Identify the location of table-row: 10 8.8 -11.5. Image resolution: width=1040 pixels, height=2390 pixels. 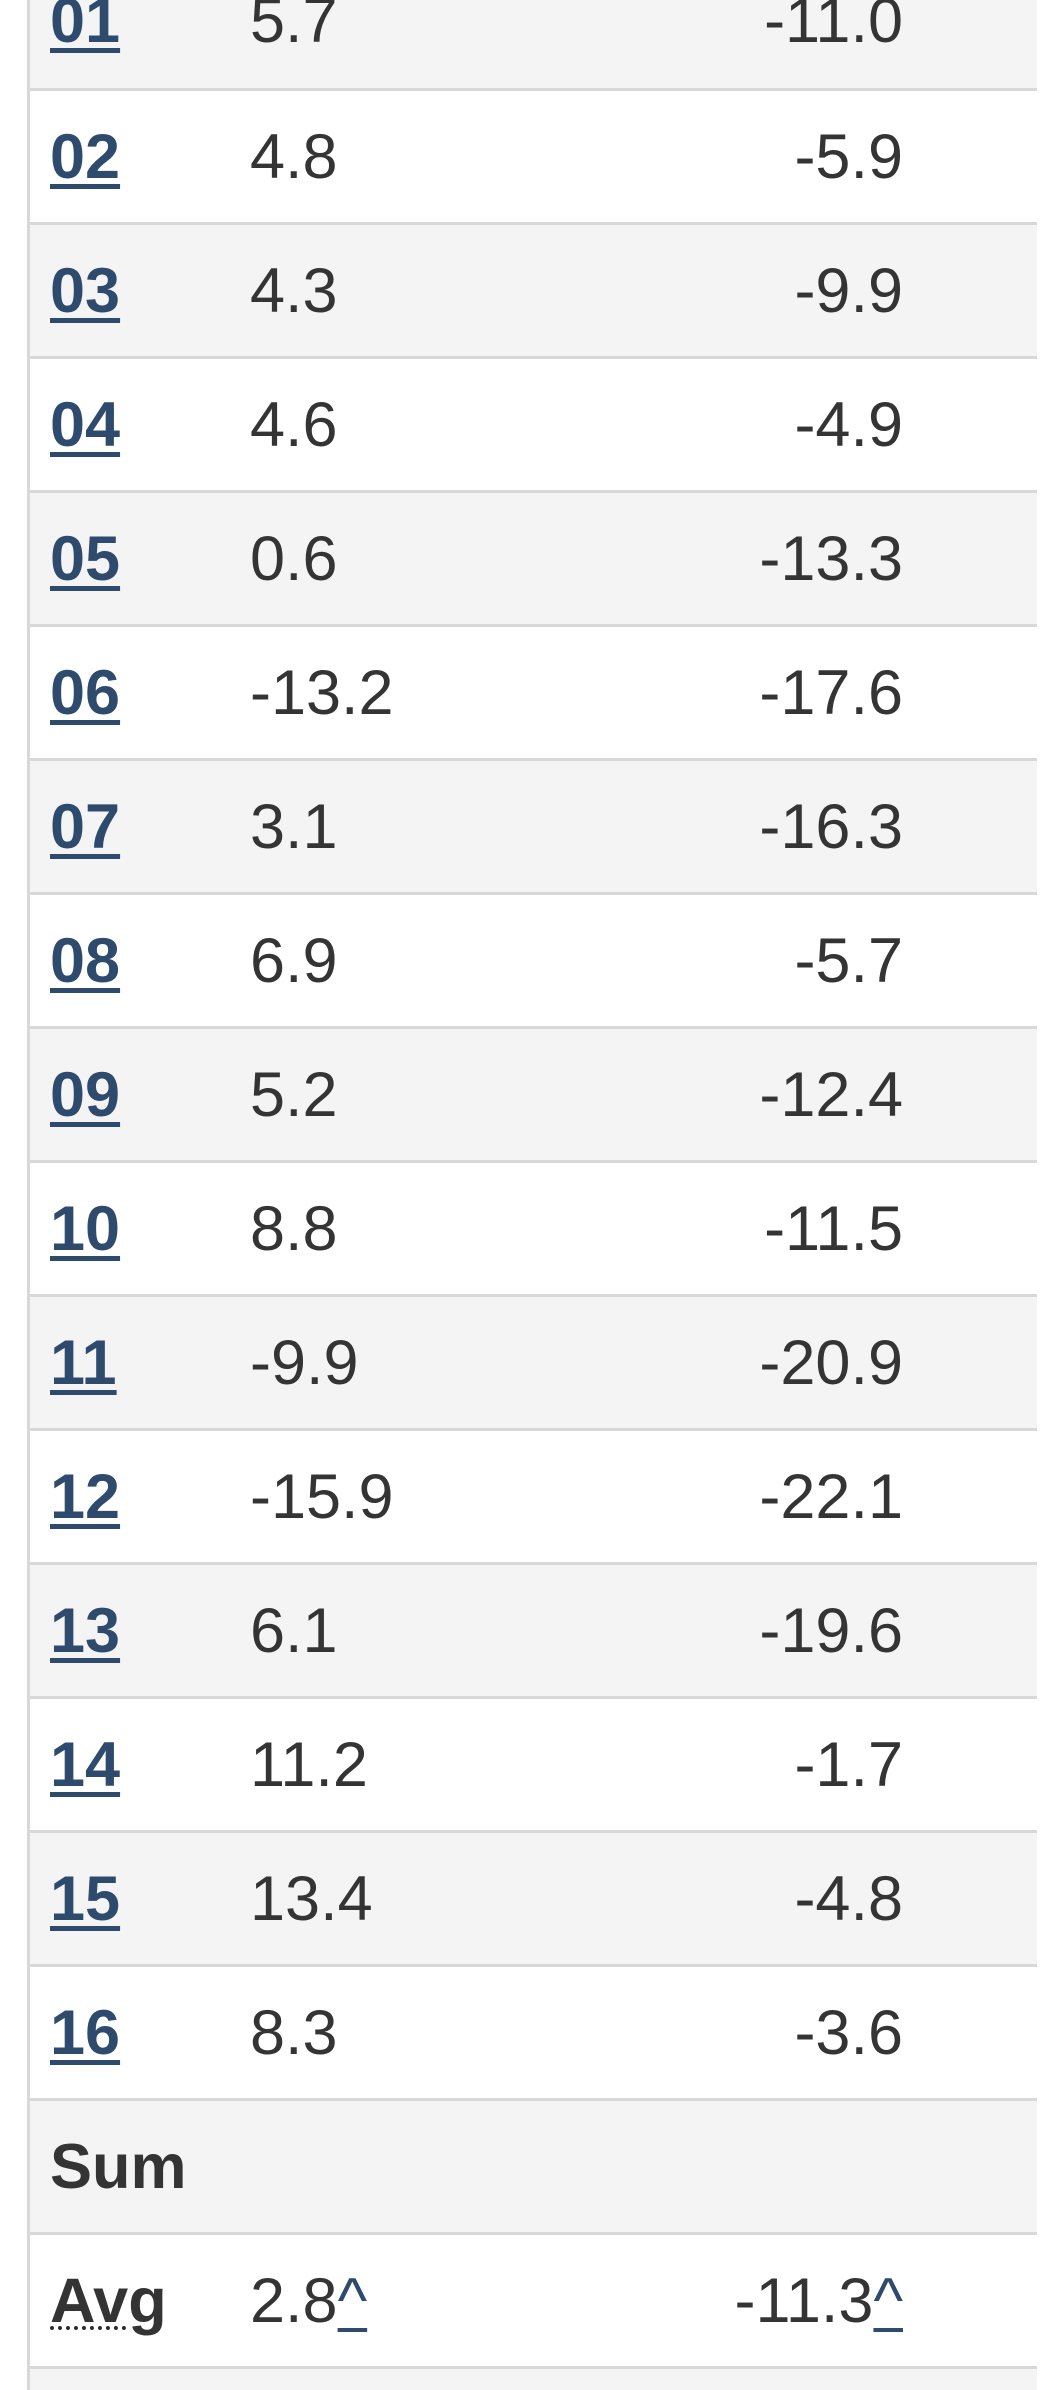
(533, 1227).